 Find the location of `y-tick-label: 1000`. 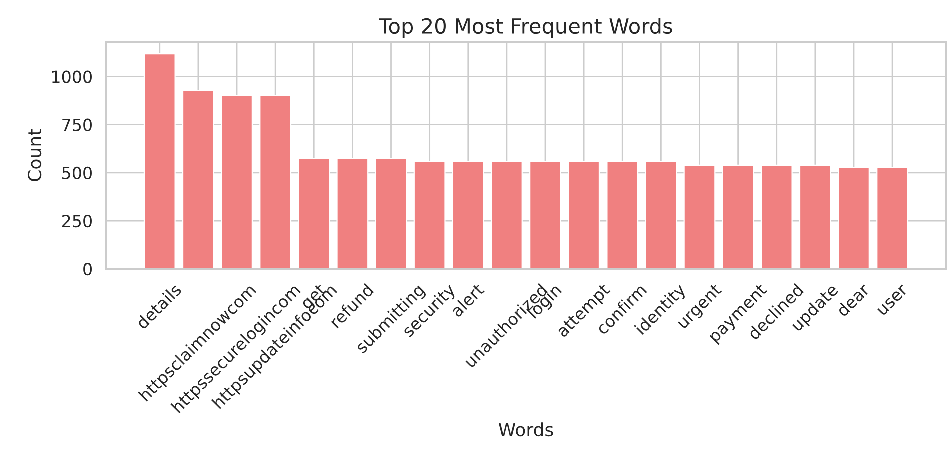

y-tick-label: 1000 is located at coordinates (72, 77).